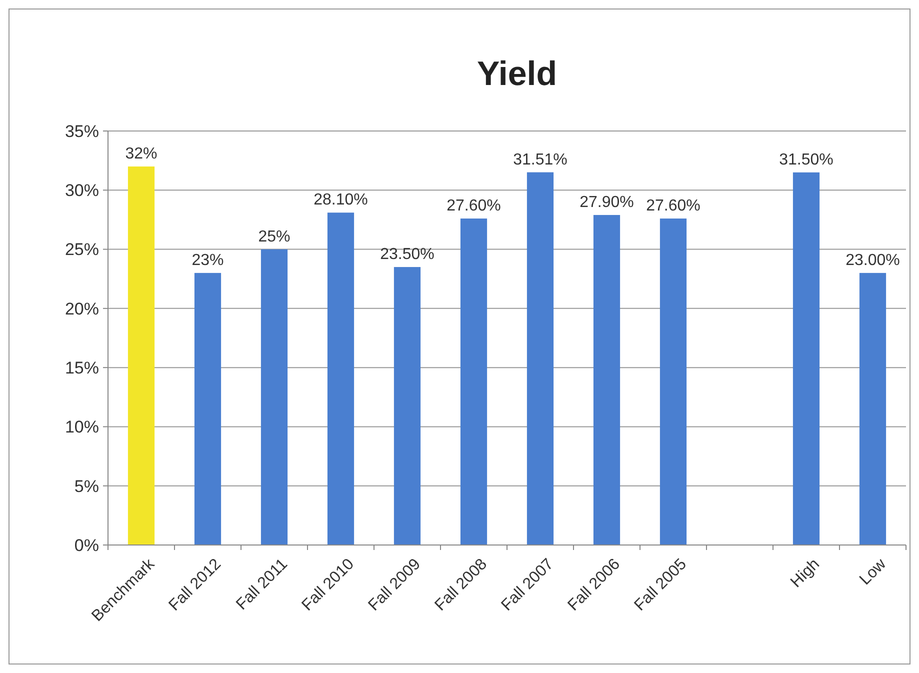 The width and height of the screenshot is (919, 673). What do you see at coordinates (407, 255) in the screenshot?
I see `data-label: 23.50%` at bounding box center [407, 255].